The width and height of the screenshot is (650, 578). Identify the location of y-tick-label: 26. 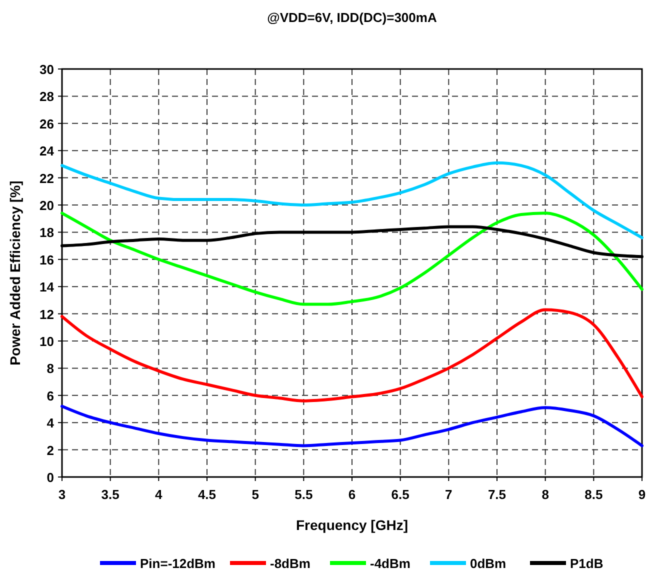
(47, 124).